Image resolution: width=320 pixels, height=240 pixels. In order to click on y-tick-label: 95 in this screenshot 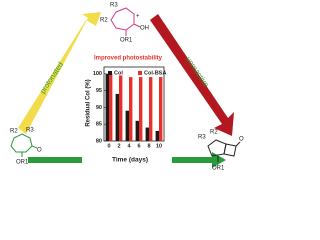, I will do `click(99, 91)`.